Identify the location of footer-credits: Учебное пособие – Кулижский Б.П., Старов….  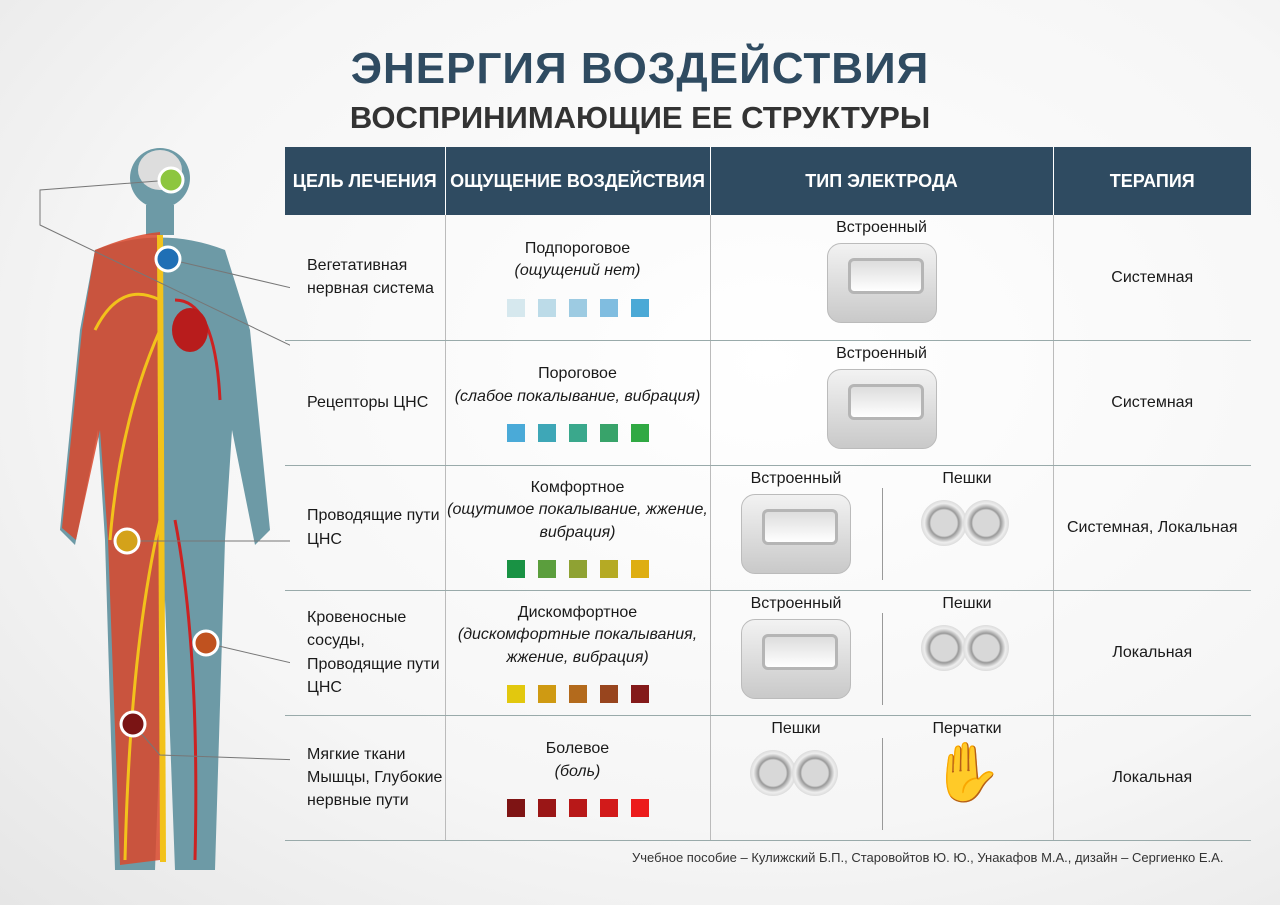
(928, 857).